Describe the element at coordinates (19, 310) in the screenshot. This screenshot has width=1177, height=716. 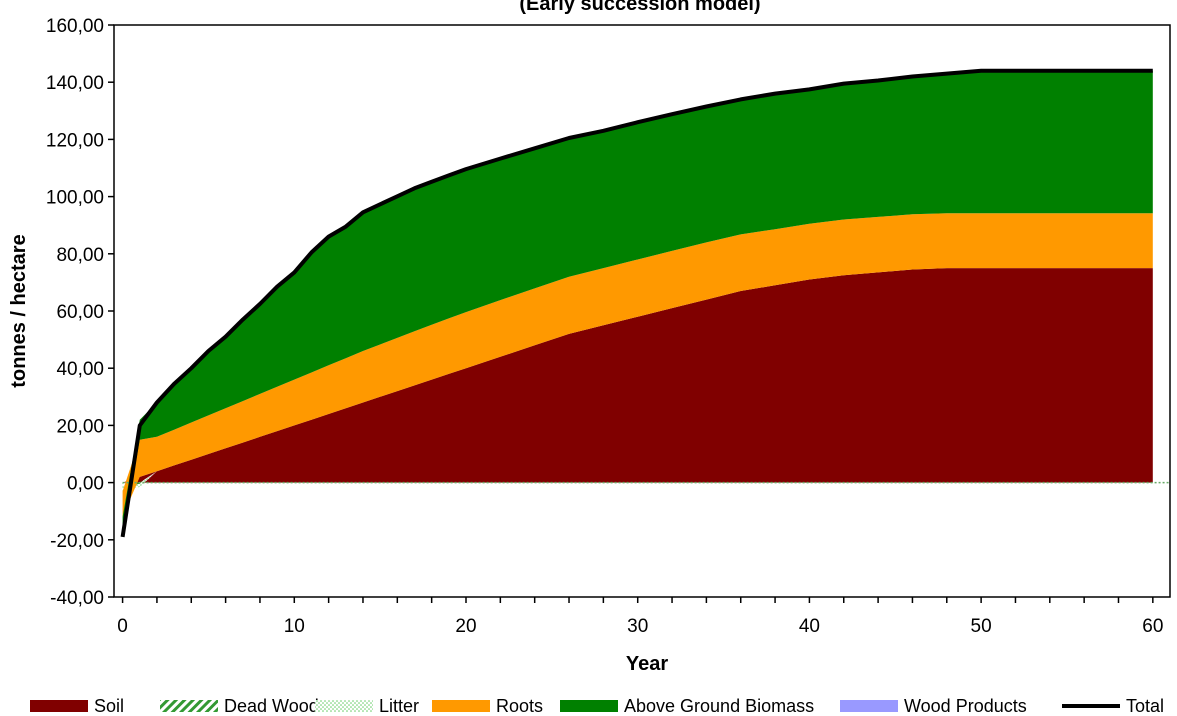
I see `y-axis-title: tonnes / hectare` at that location.